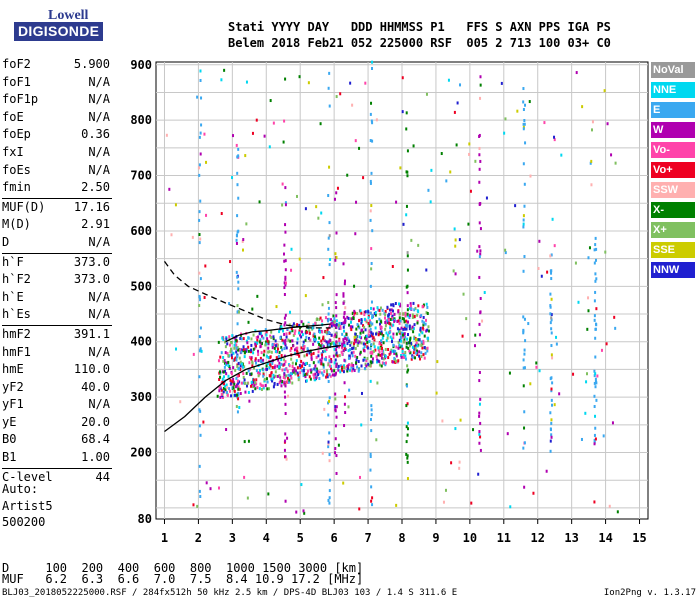  What do you see at coordinates (95, 439) in the screenshot?
I see `param-value: 68.4` at bounding box center [95, 439].